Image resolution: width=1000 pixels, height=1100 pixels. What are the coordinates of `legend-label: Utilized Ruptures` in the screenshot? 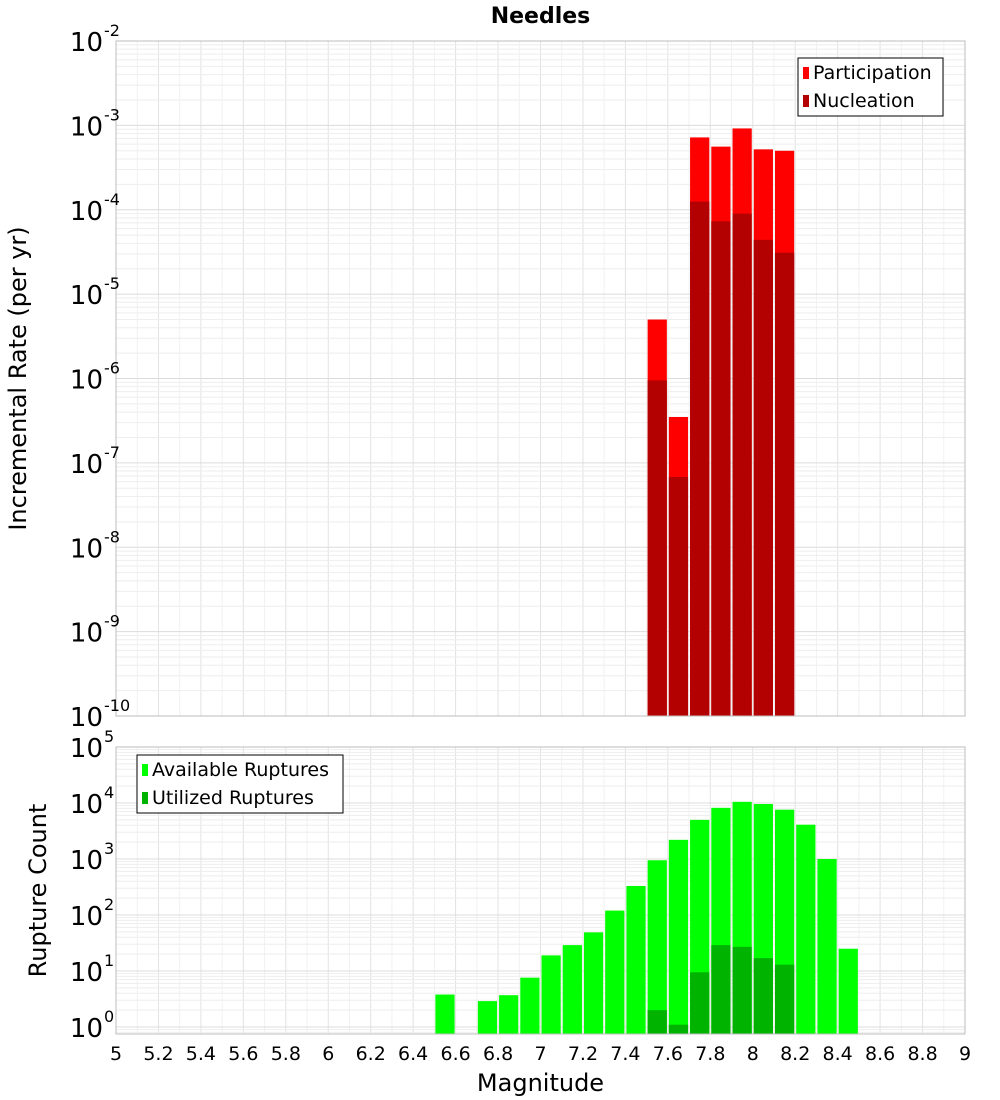 It's located at (233, 798).